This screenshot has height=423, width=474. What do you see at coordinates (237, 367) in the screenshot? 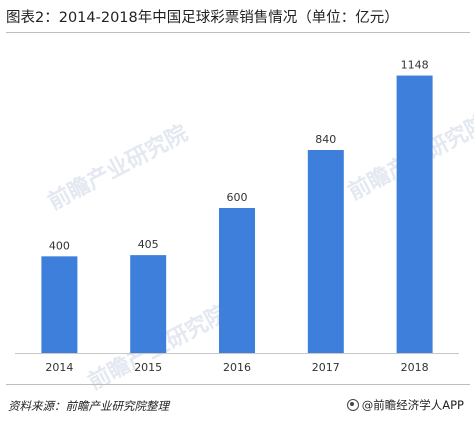
I see `x-tick-label-2016: 2016` at bounding box center [237, 367].